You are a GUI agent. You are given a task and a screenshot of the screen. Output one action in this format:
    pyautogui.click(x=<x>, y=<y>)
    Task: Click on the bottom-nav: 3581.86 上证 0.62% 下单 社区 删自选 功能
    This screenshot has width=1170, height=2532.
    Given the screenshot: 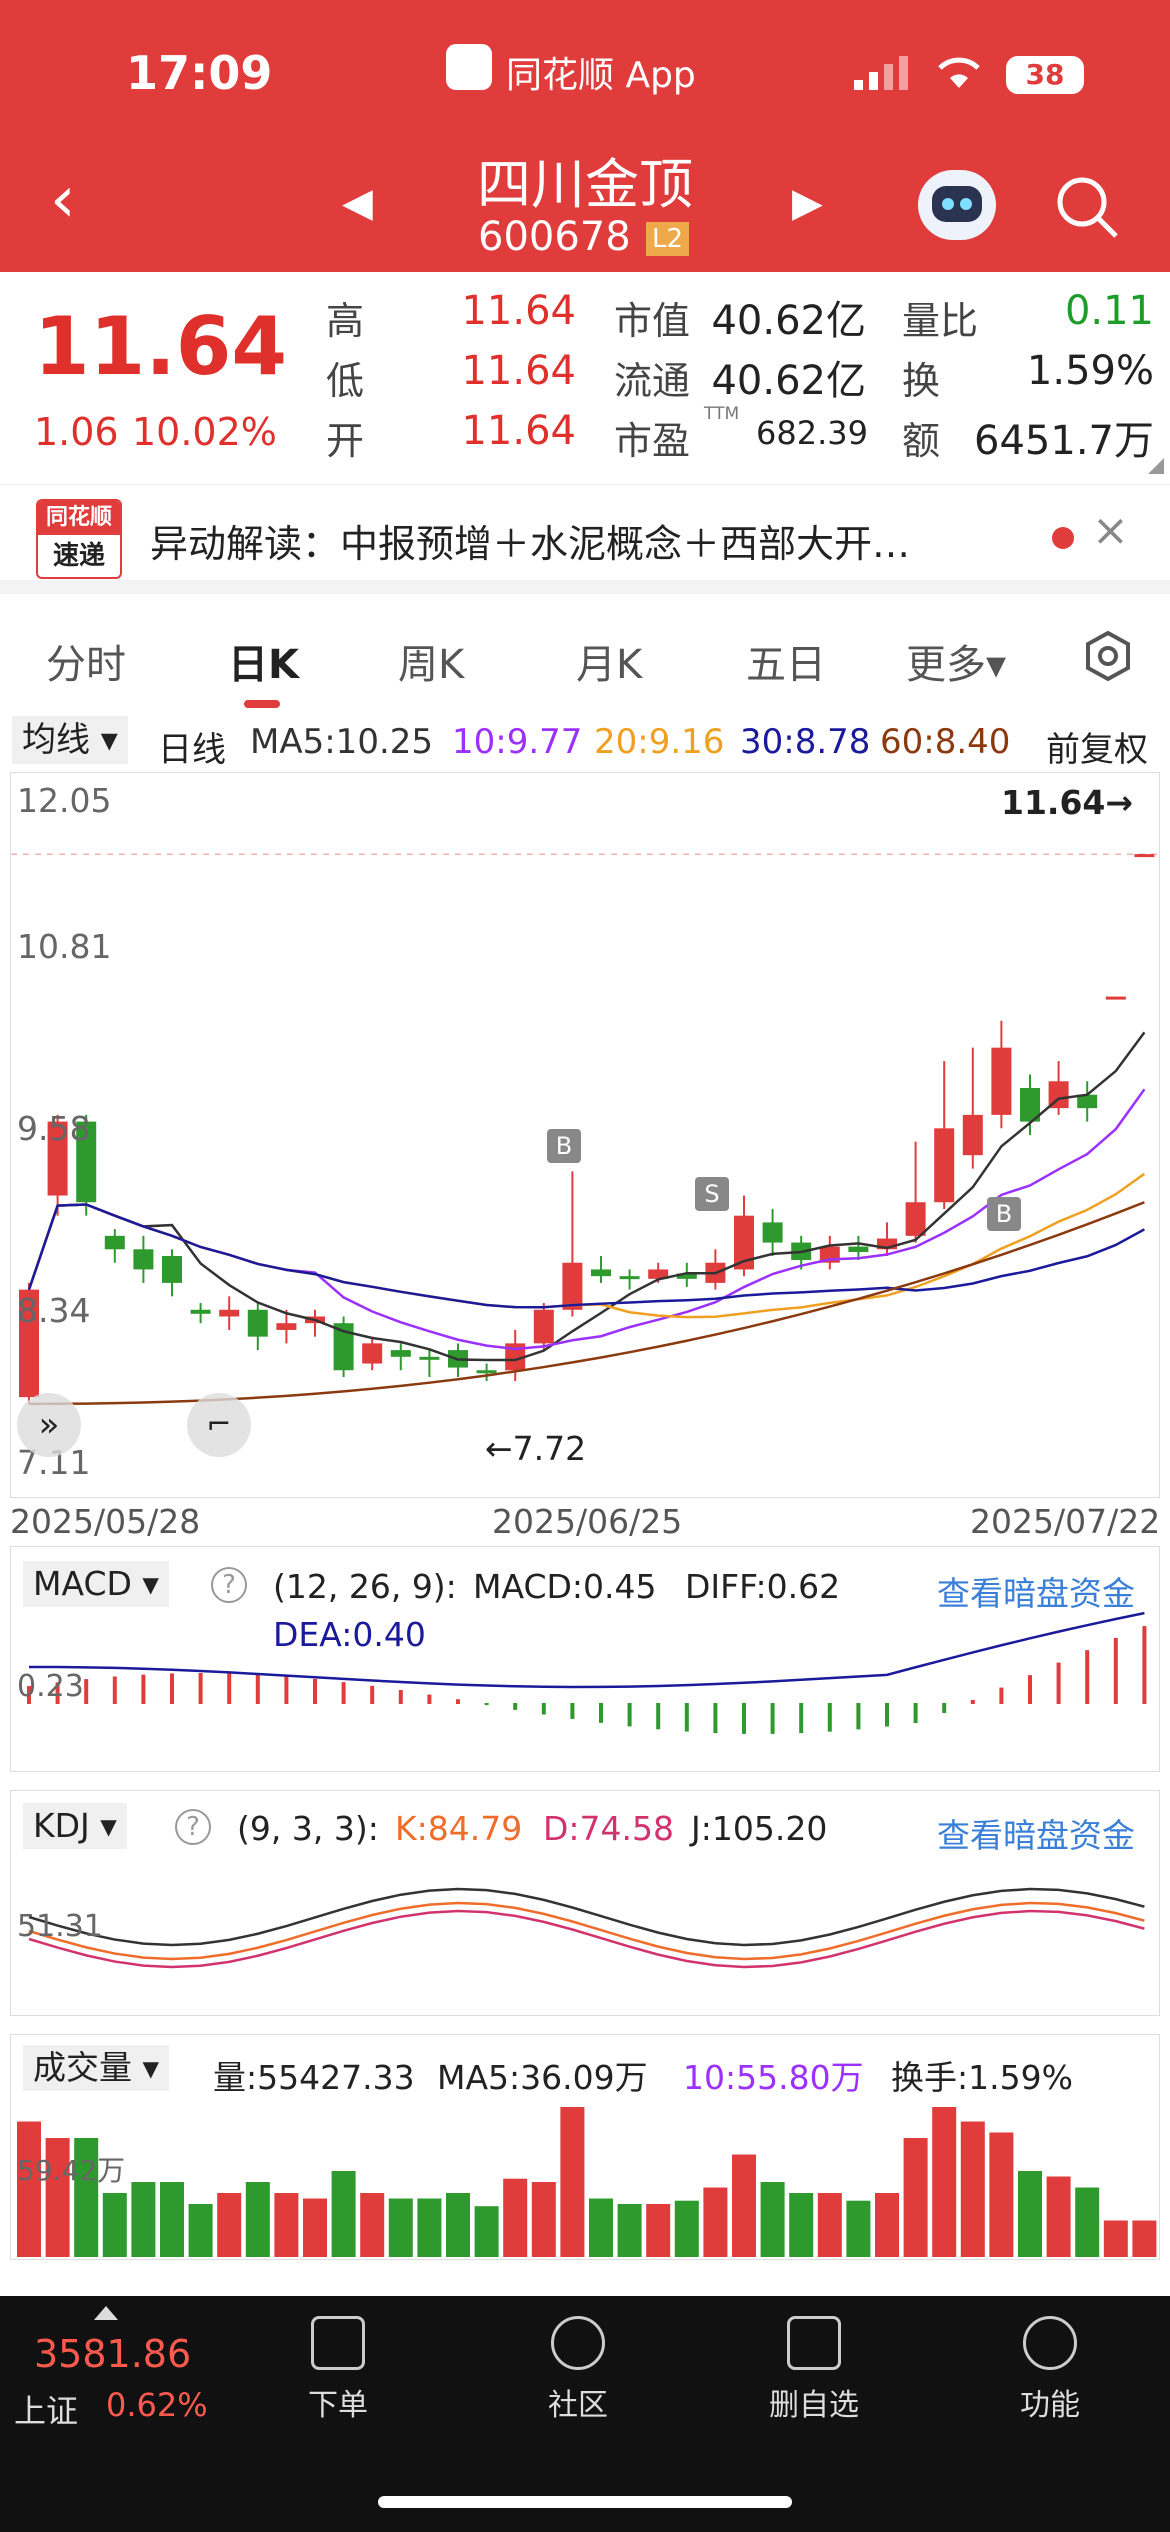 What is the action you would take?
    pyautogui.click(x=585, y=2414)
    